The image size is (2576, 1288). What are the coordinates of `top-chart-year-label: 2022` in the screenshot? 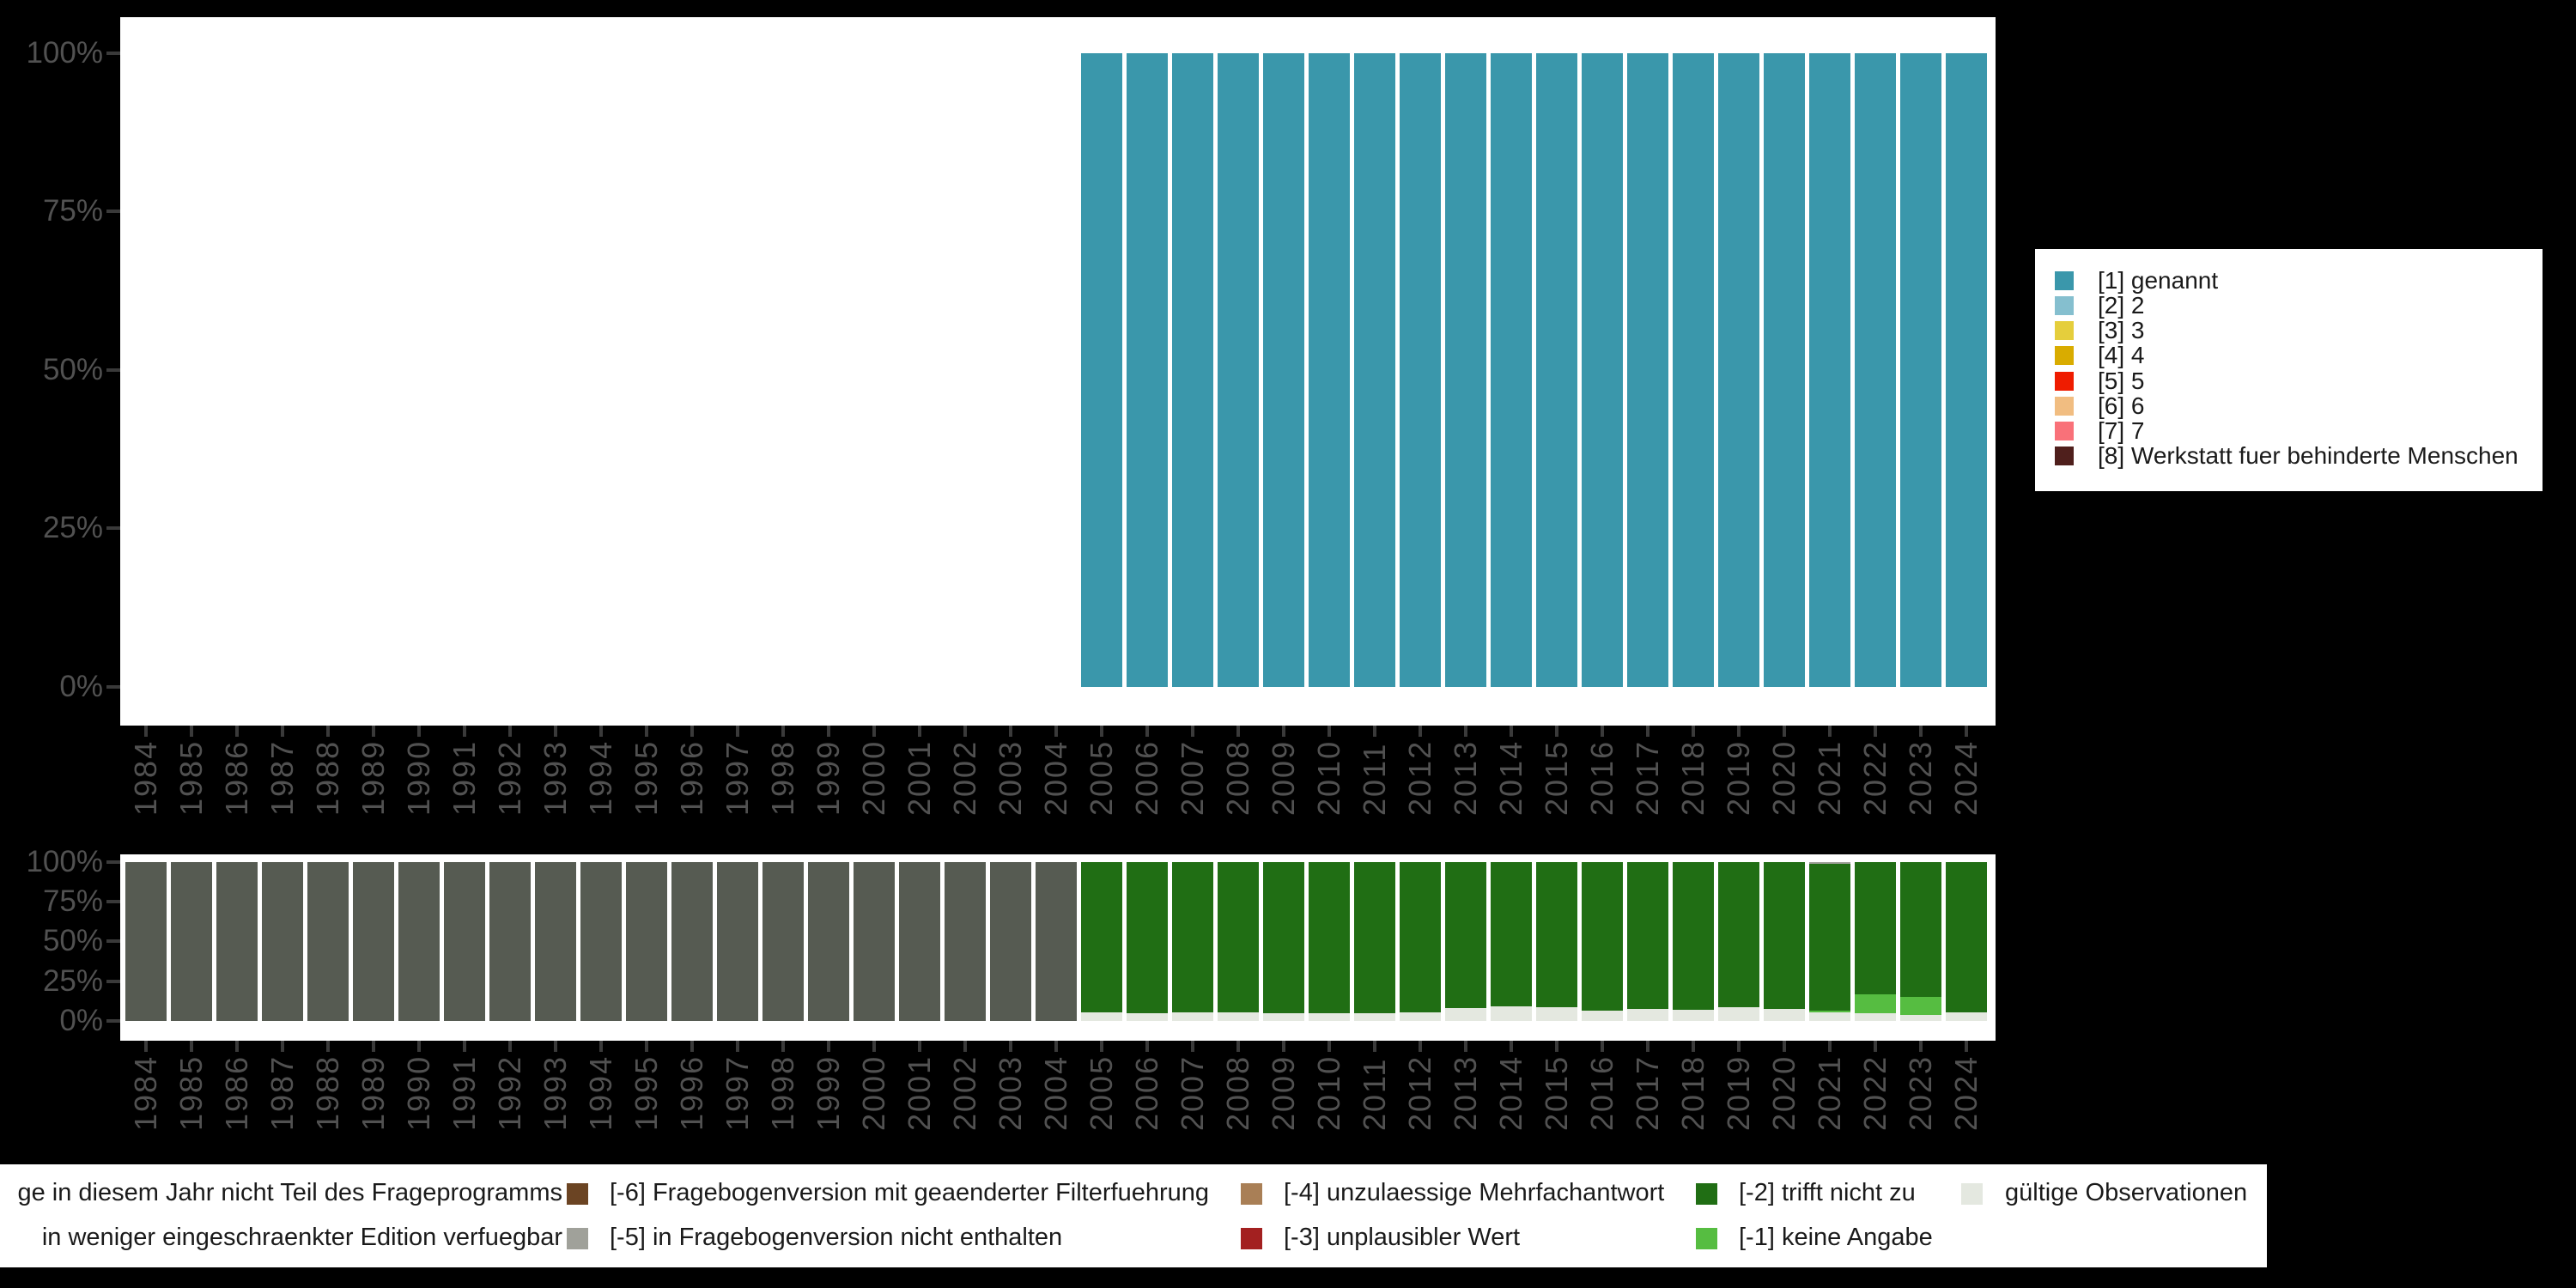 It's located at (1875, 777).